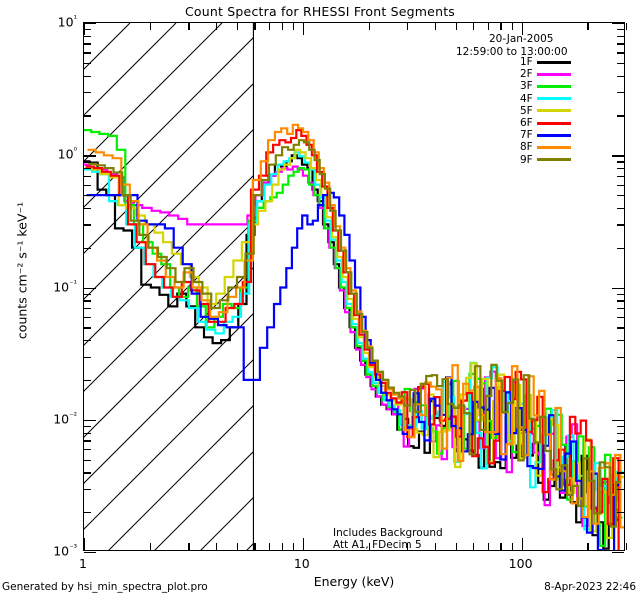 The image size is (640, 600). I want to click on legend-item-label: 3F, so click(526, 86).